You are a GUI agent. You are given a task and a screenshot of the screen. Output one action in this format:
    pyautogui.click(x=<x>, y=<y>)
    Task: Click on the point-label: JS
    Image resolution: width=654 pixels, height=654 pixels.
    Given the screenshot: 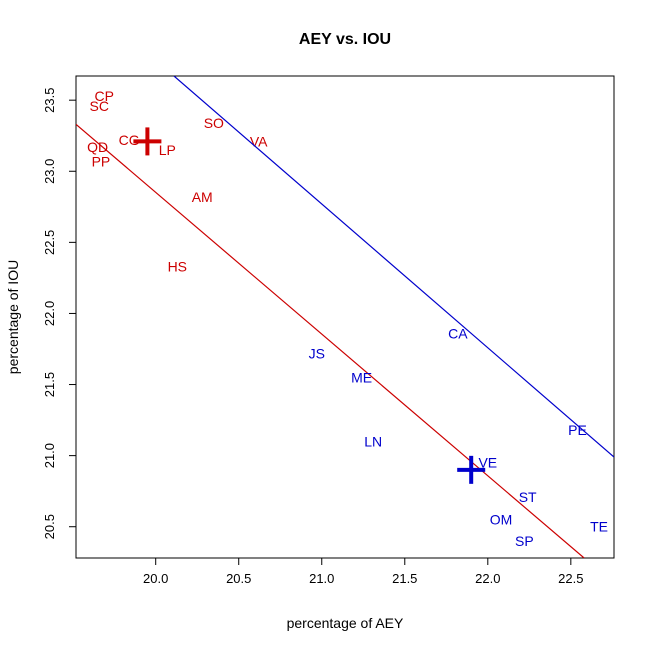 What is the action you would take?
    pyautogui.click(x=317, y=353)
    